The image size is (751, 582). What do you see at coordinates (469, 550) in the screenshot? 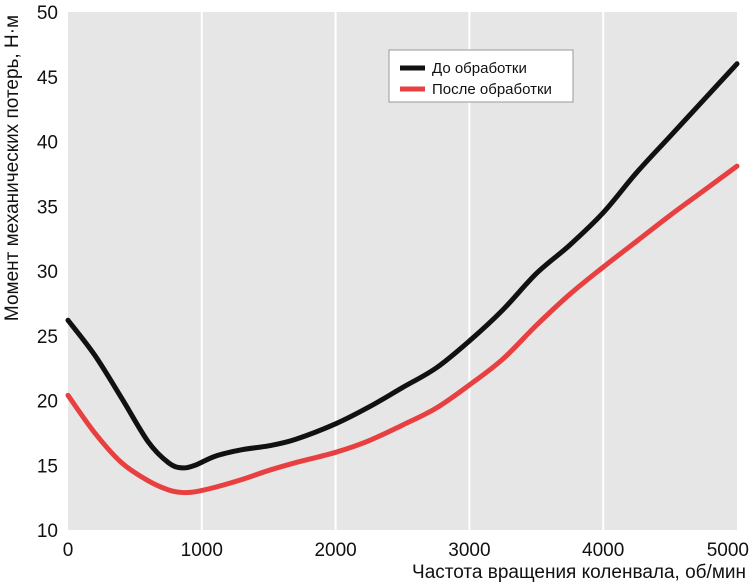
I see `x-tick-label: 3000` at bounding box center [469, 550].